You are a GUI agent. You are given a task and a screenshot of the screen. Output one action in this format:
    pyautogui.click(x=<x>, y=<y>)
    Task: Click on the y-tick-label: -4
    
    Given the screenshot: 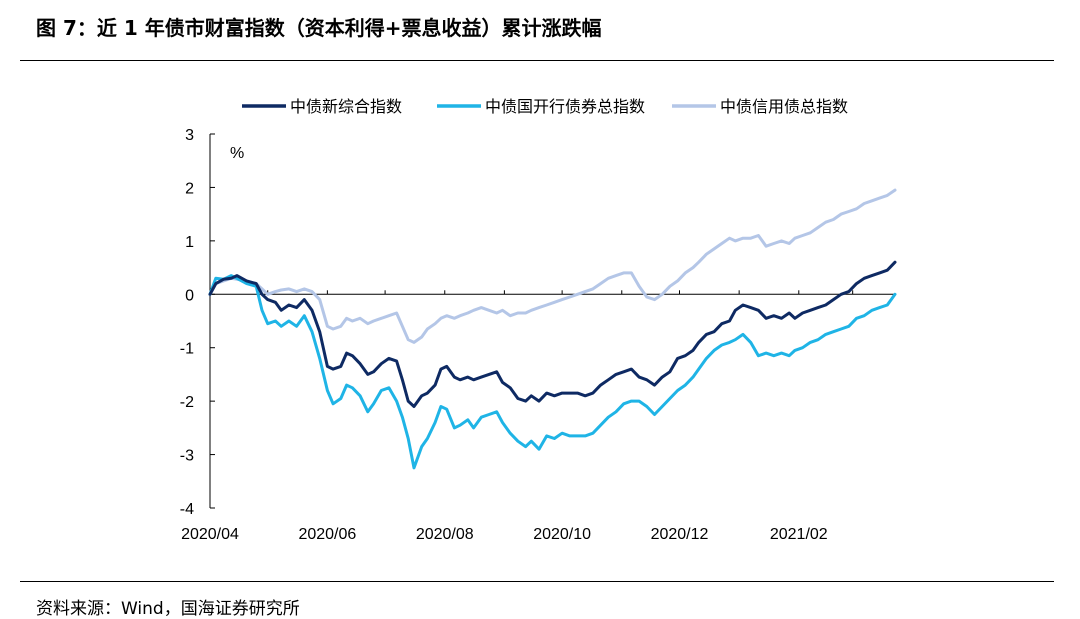 What is the action you would take?
    pyautogui.click(x=187, y=509)
    